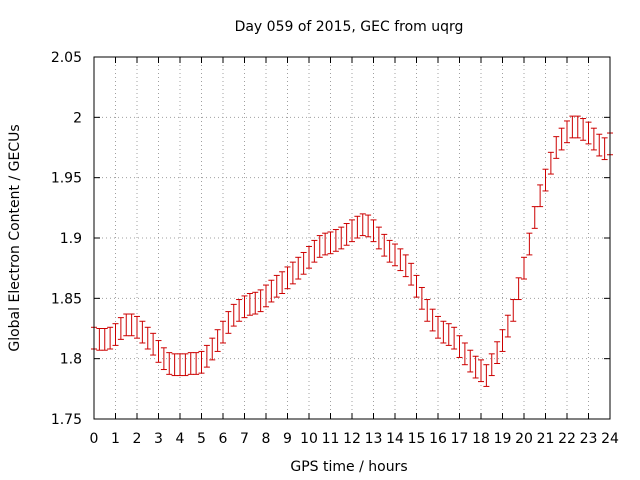  What do you see at coordinates (610, 439) in the screenshot?
I see `x-tick-label: 24` at bounding box center [610, 439].